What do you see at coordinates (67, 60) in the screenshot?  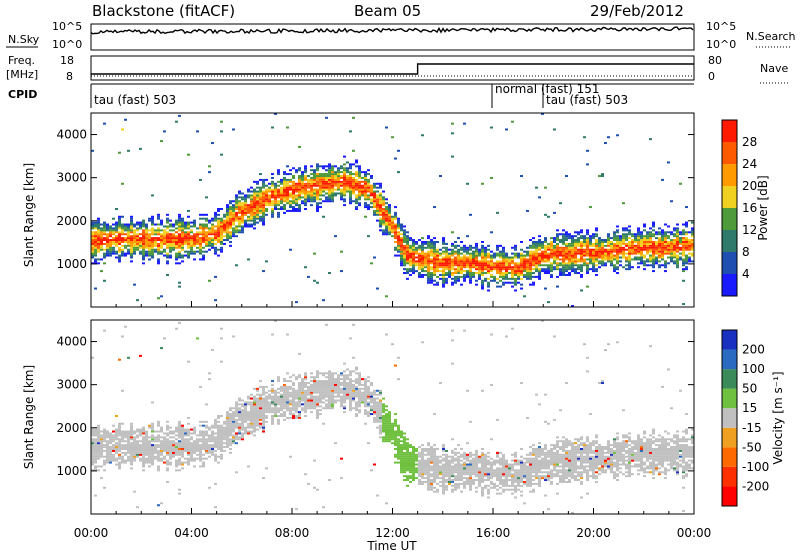 I see `freq-tick-high: 18` at bounding box center [67, 60].